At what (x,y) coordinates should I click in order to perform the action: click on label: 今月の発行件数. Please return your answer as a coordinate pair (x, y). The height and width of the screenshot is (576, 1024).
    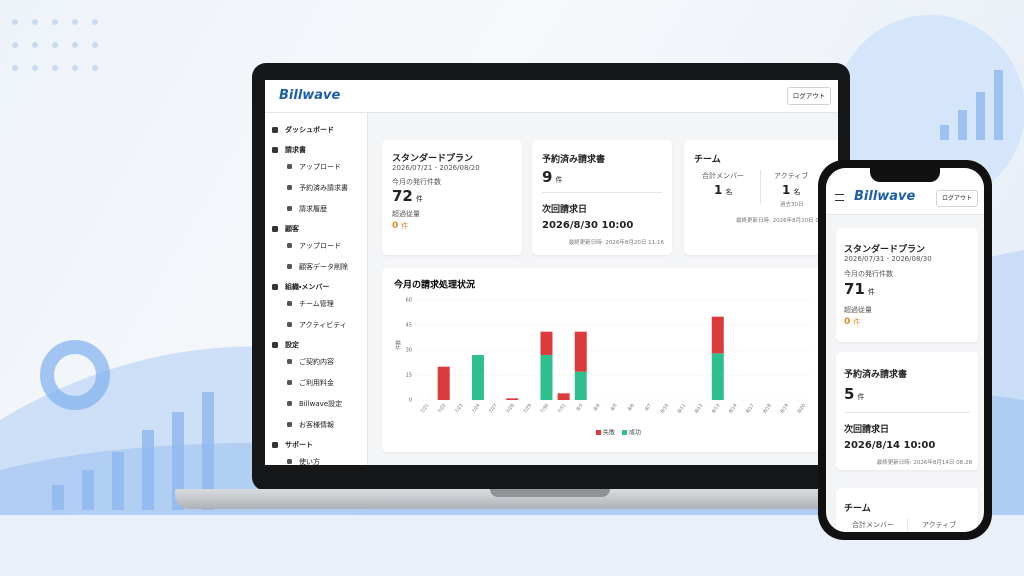
    Looking at the image, I should click on (416, 182).